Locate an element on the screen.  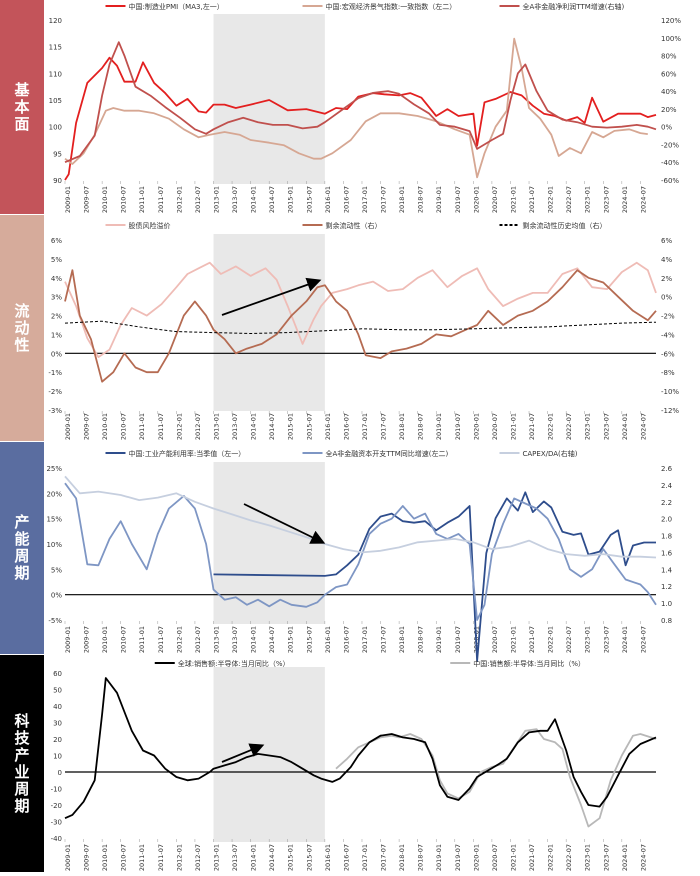
y-left-tick: -3% is located at coordinates (55, 411).